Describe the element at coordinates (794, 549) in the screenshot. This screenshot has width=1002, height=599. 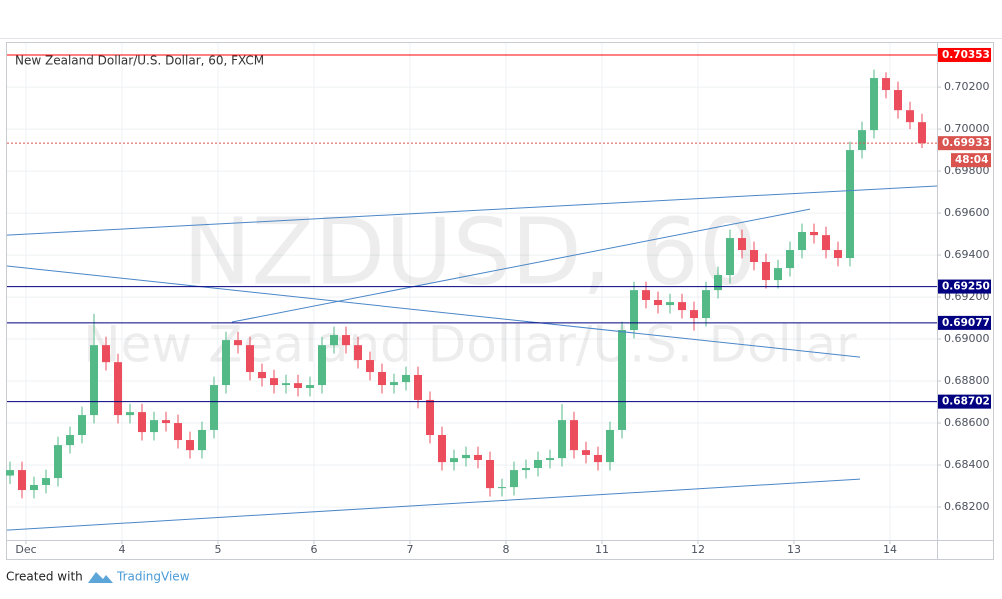
I see `x-tick-label: 13` at that location.